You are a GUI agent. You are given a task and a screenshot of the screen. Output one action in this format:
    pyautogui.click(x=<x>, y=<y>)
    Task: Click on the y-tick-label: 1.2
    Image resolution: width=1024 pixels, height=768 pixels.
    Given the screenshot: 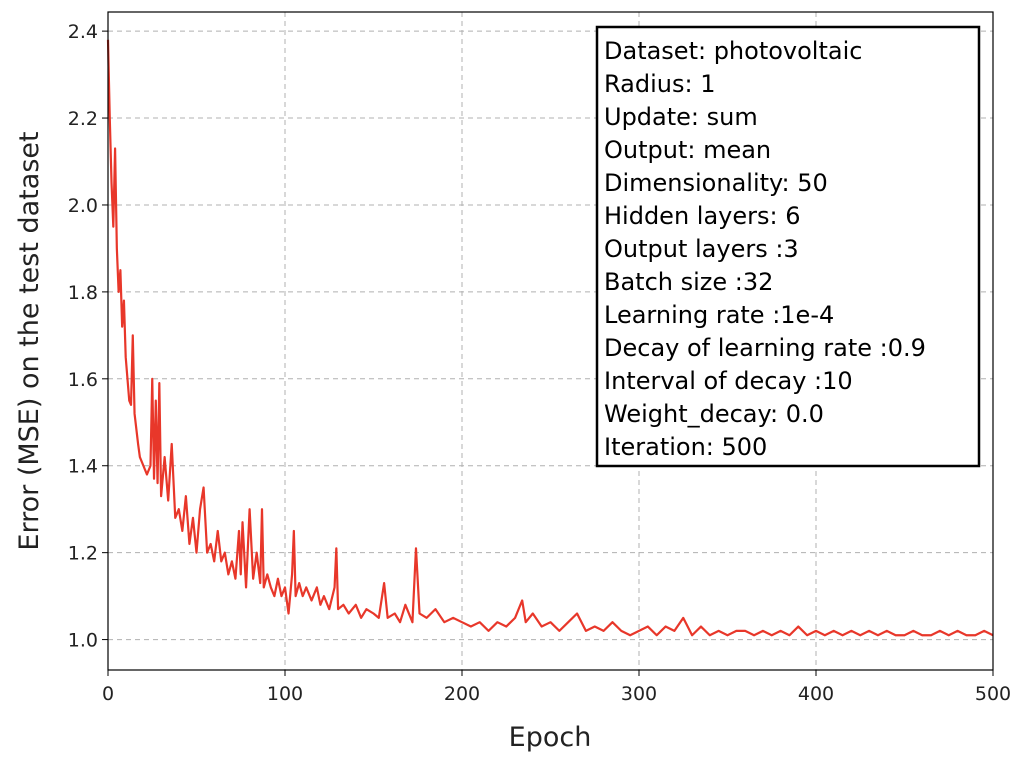 What is the action you would take?
    pyautogui.click(x=83, y=554)
    